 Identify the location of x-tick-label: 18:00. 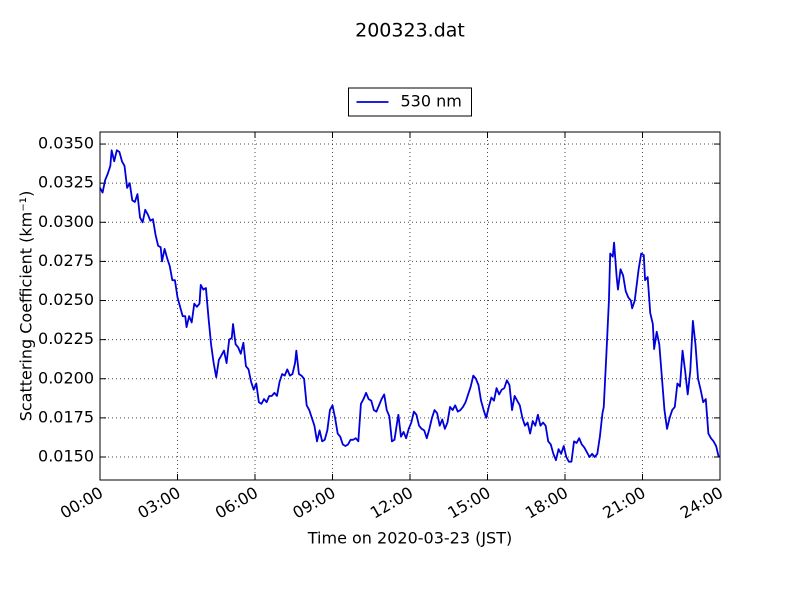
(546, 503).